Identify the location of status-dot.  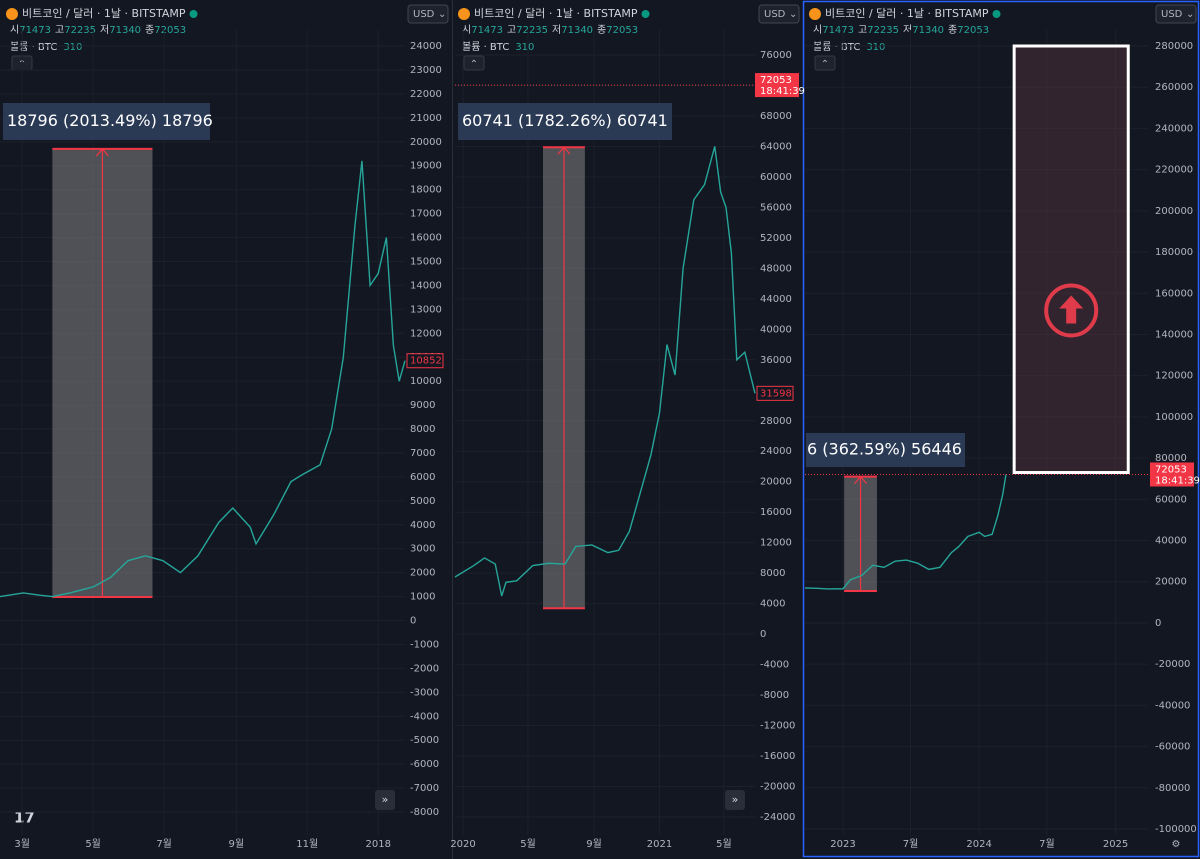
(645, 14).